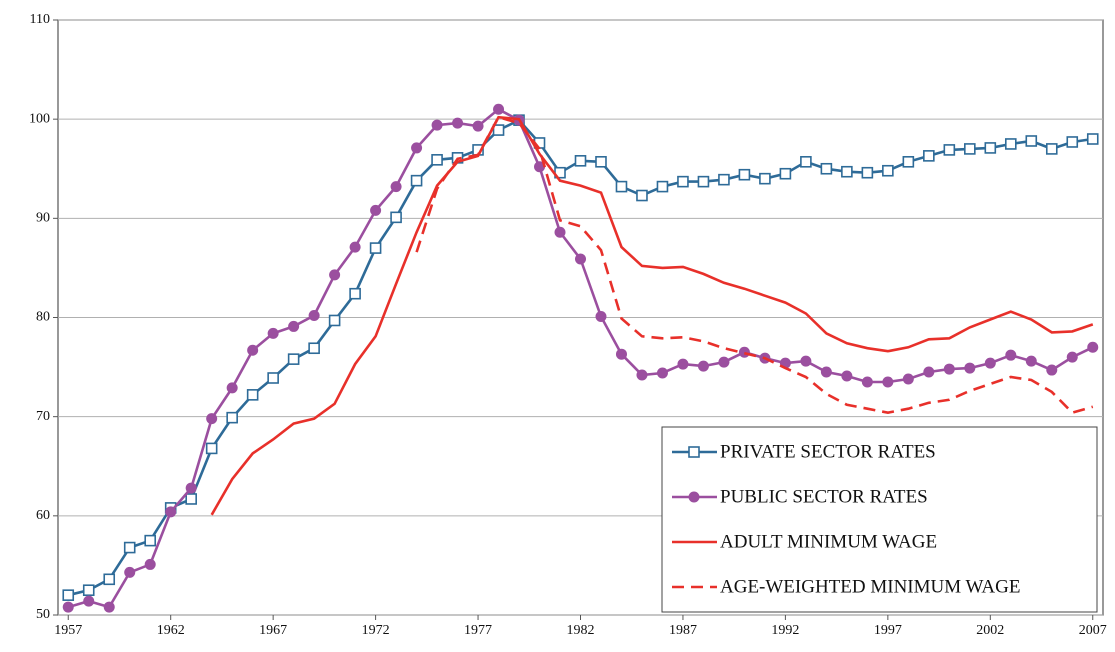 The height and width of the screenshot is (652, 1115). I want to click on legend-label: PRIVATE SECTOR RATES, so click(828, 451).